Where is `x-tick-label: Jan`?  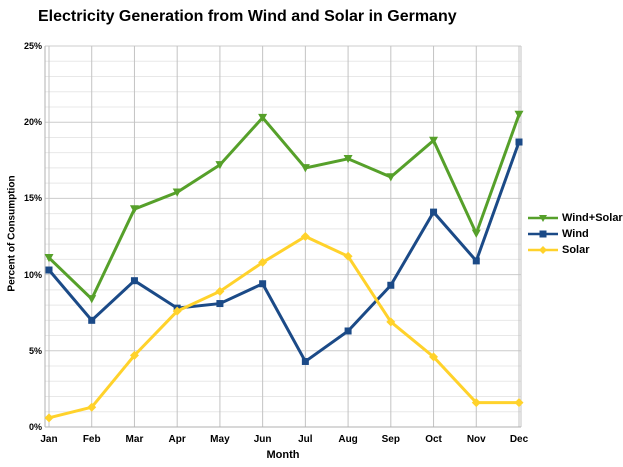
x-tick-label: Jan is located at coordinates (49, 439).